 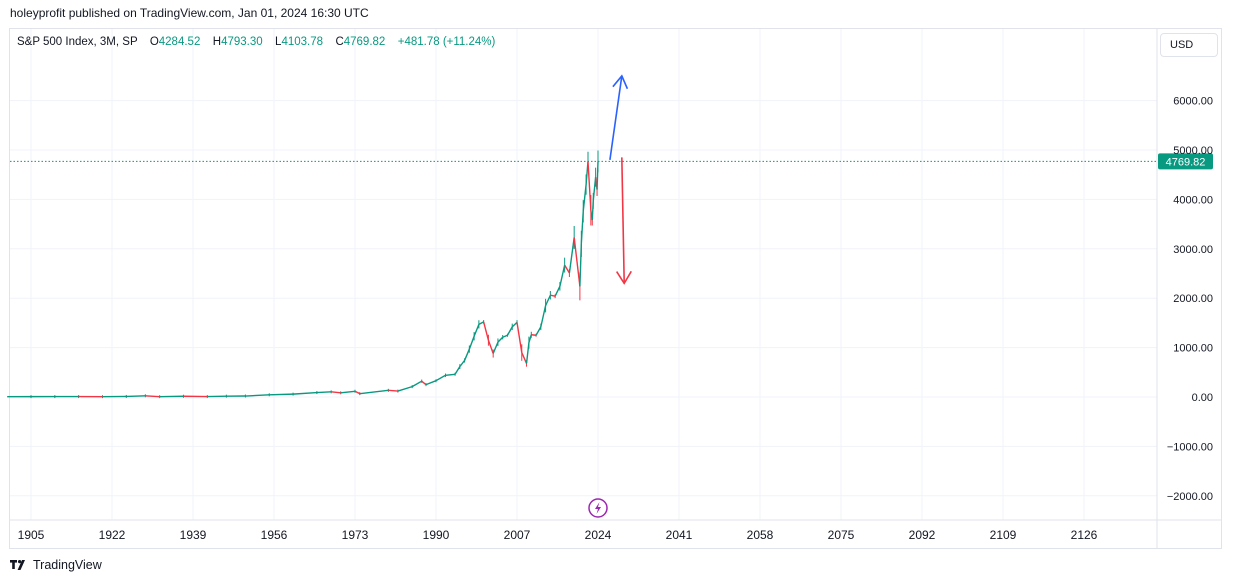 What do you see at coordinates (623, 220) in the screenshot?
I see `down-arrow` at bounding box center [623, 220].